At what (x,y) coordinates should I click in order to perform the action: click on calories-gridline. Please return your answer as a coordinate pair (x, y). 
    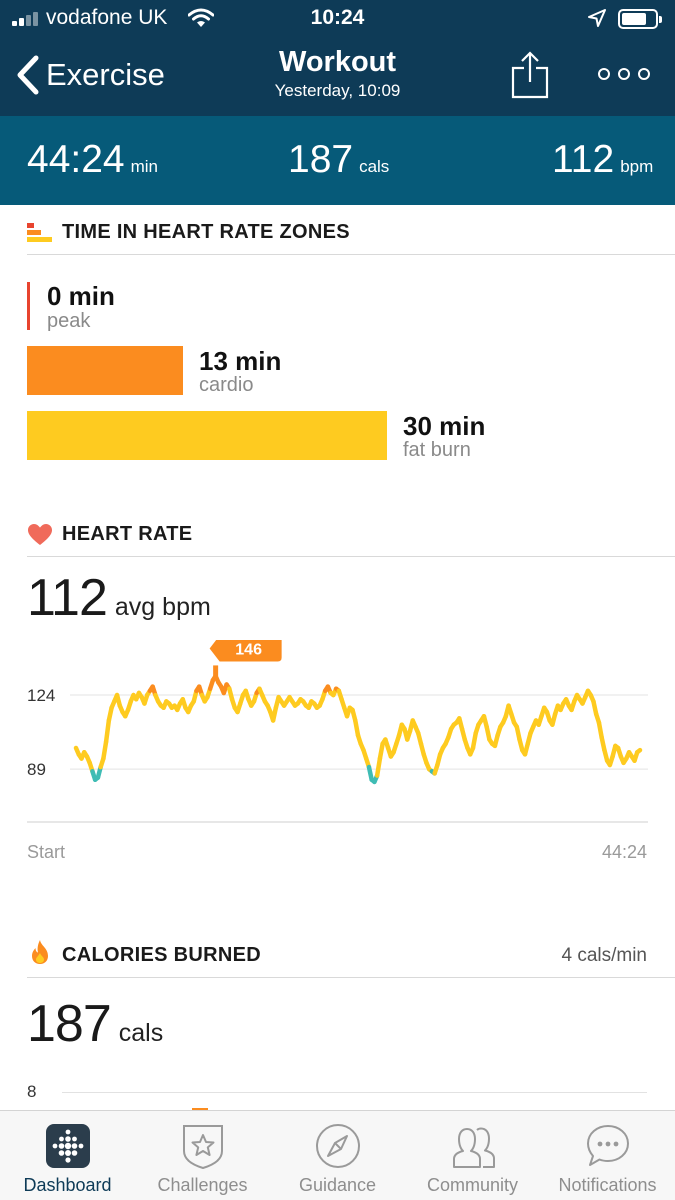
    Looking at the image, I should click on (354, 1092).